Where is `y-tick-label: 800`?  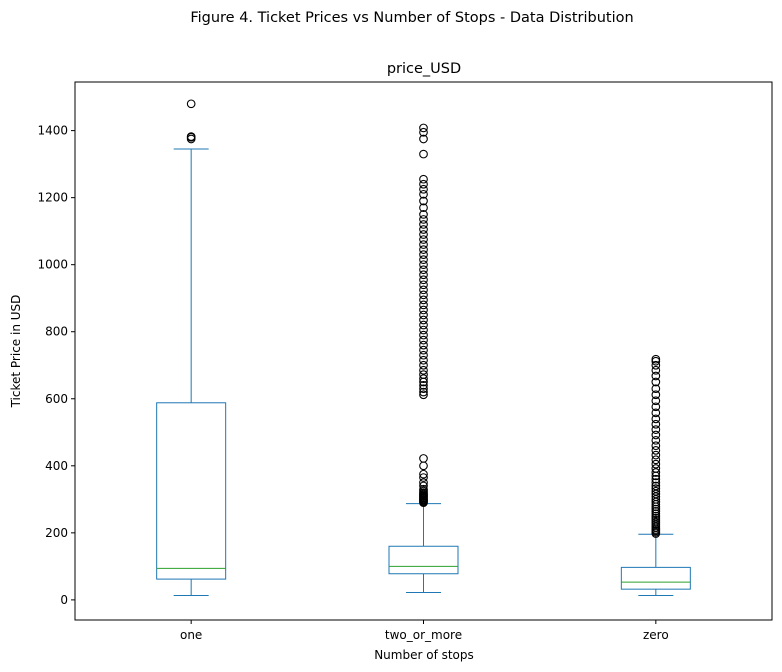
y-tick-label: 800 is located at coordinates (56, 332).